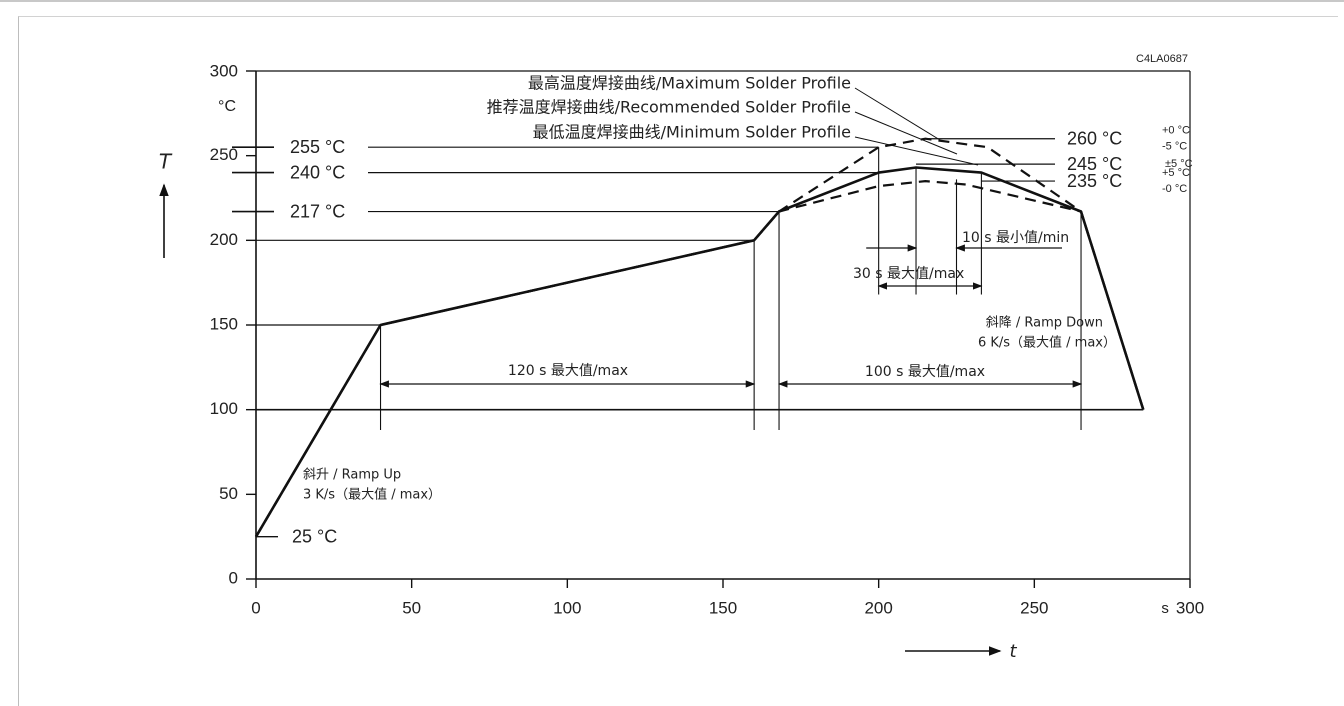 The height and width of the screenshot is (706, 1344). What do you see at coordinates (314, 536) in the screenshot?
I see `marker-label-left: 25 °C` at bounding box center [314, 536].